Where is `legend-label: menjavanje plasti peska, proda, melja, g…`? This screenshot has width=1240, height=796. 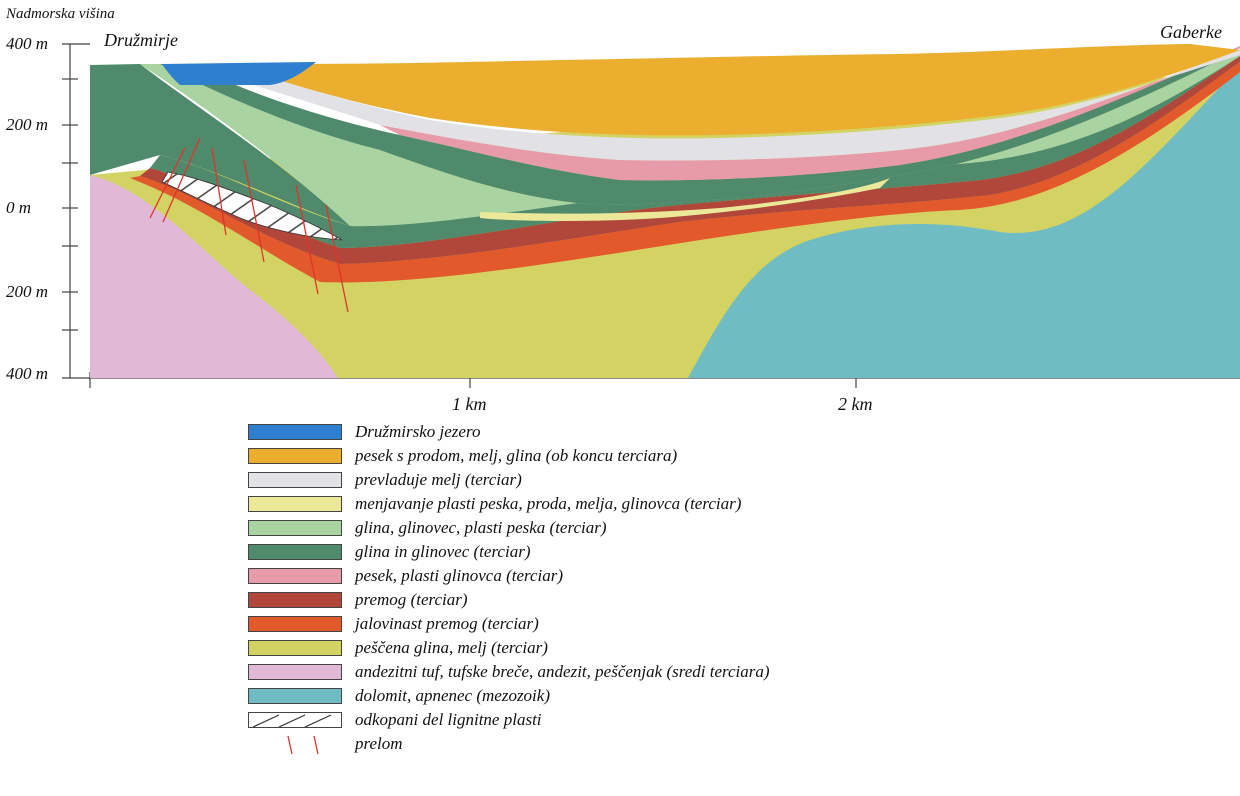 legend-label: menjavanje plasti peska, proda, melja, g… is located at coordinates (518, 503).